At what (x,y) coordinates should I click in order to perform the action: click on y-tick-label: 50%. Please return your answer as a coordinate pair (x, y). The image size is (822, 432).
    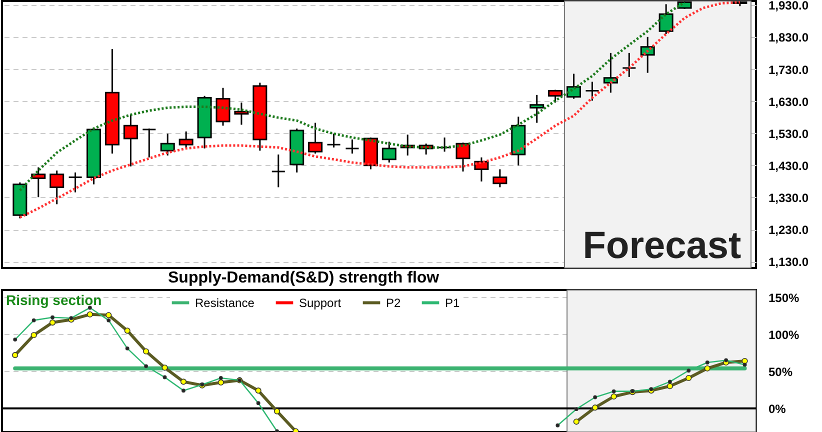
    Looking at the image, I should click on (780, 371).